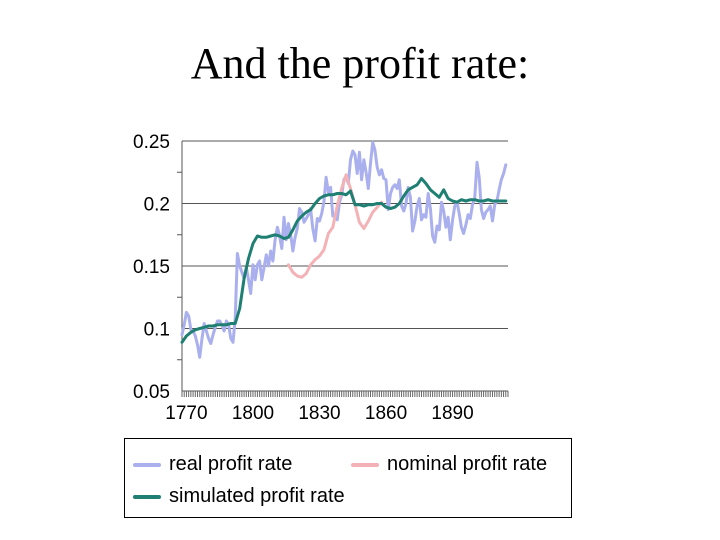  I want to click on y-tick-label: 0.15, so click(151, 267).